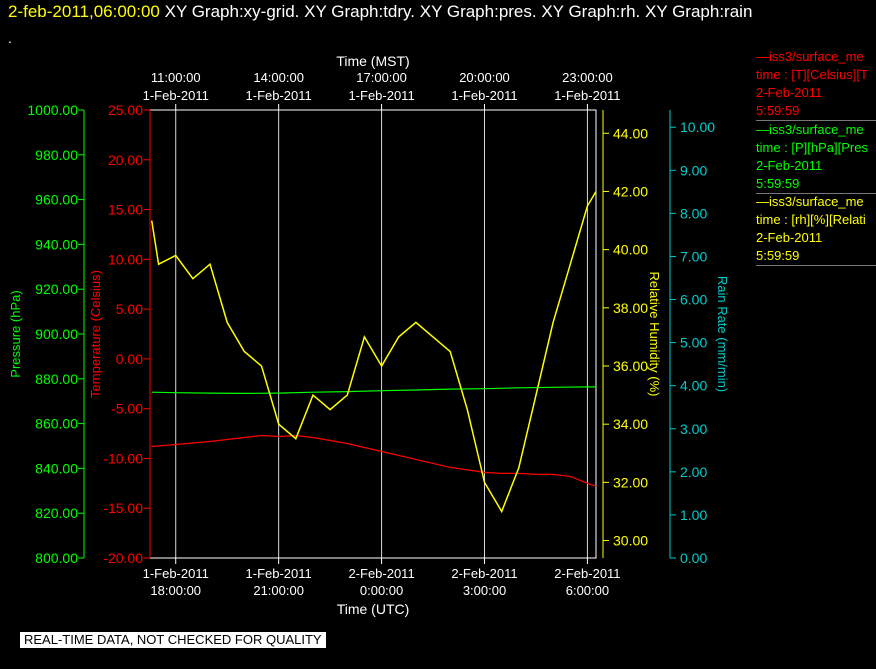  What do you see at coordinates (698, 11) in the screenshot?
I see `header-title-rain: XY Graph:rain` at bounding box center [698, 11].